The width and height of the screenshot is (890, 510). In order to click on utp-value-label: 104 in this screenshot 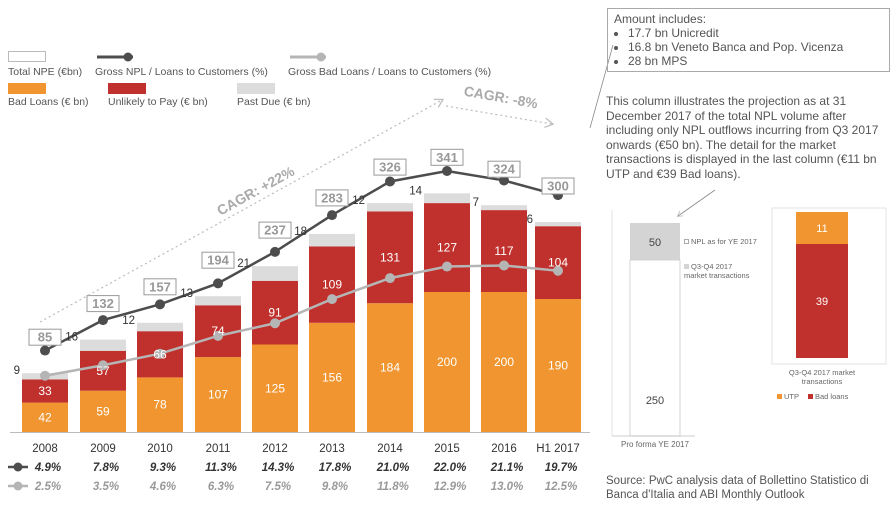, I will do `click(558, 263)`.